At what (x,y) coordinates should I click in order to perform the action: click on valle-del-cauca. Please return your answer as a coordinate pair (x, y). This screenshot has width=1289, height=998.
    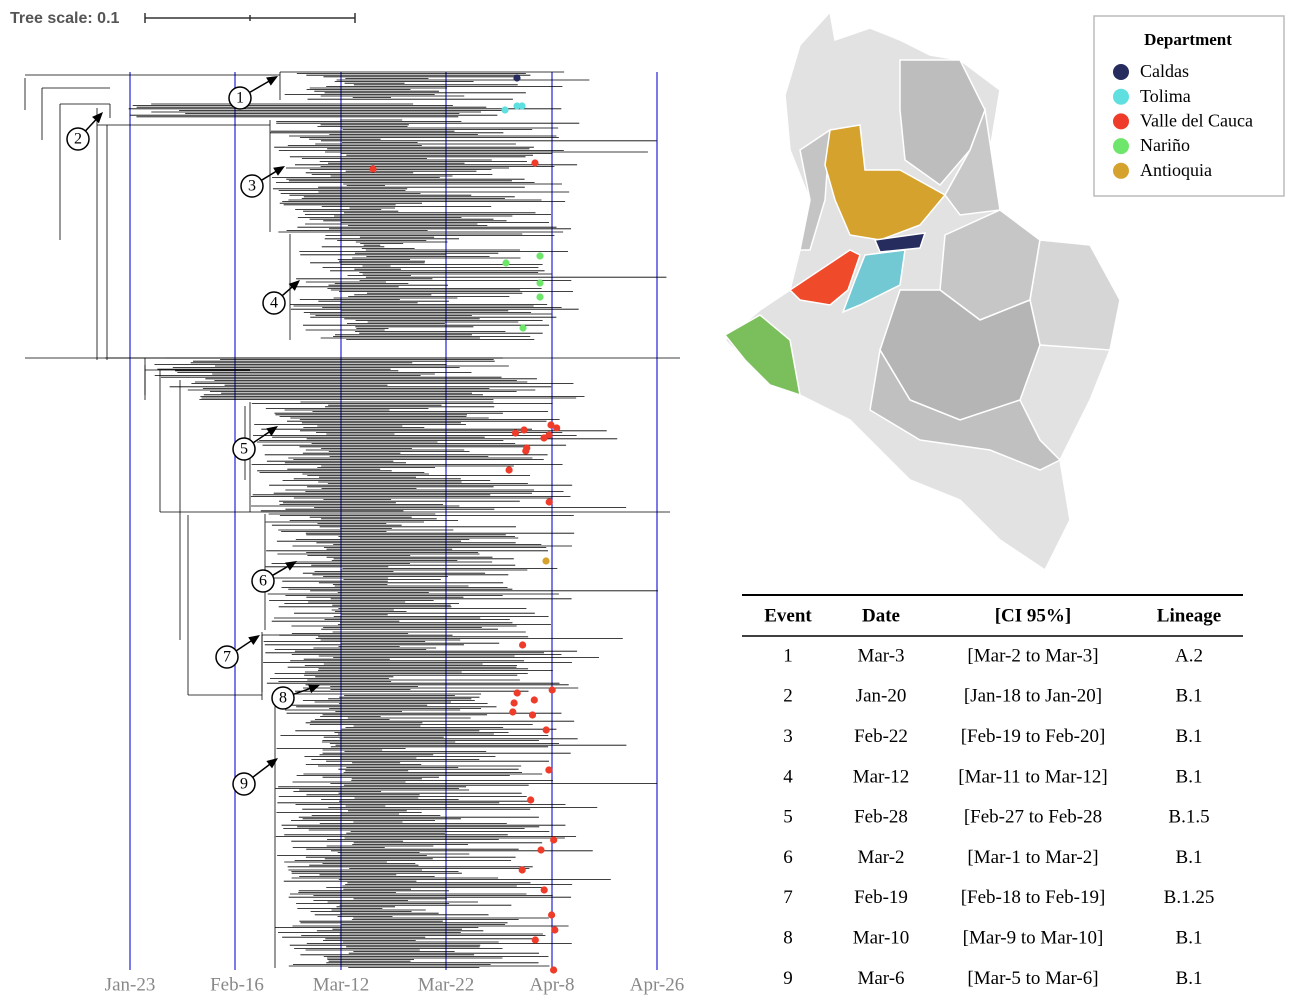
    Looking at the image, I should click on (824, 277).